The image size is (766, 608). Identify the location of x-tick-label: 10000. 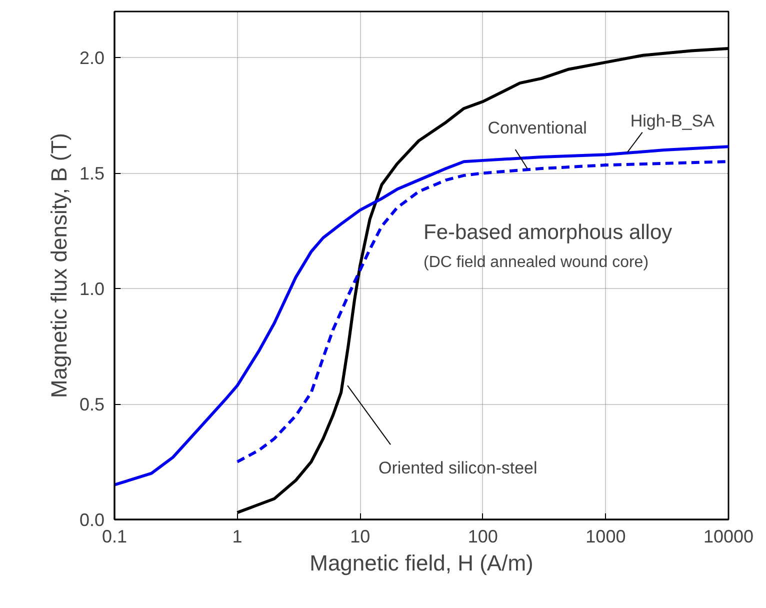
(728, 536).